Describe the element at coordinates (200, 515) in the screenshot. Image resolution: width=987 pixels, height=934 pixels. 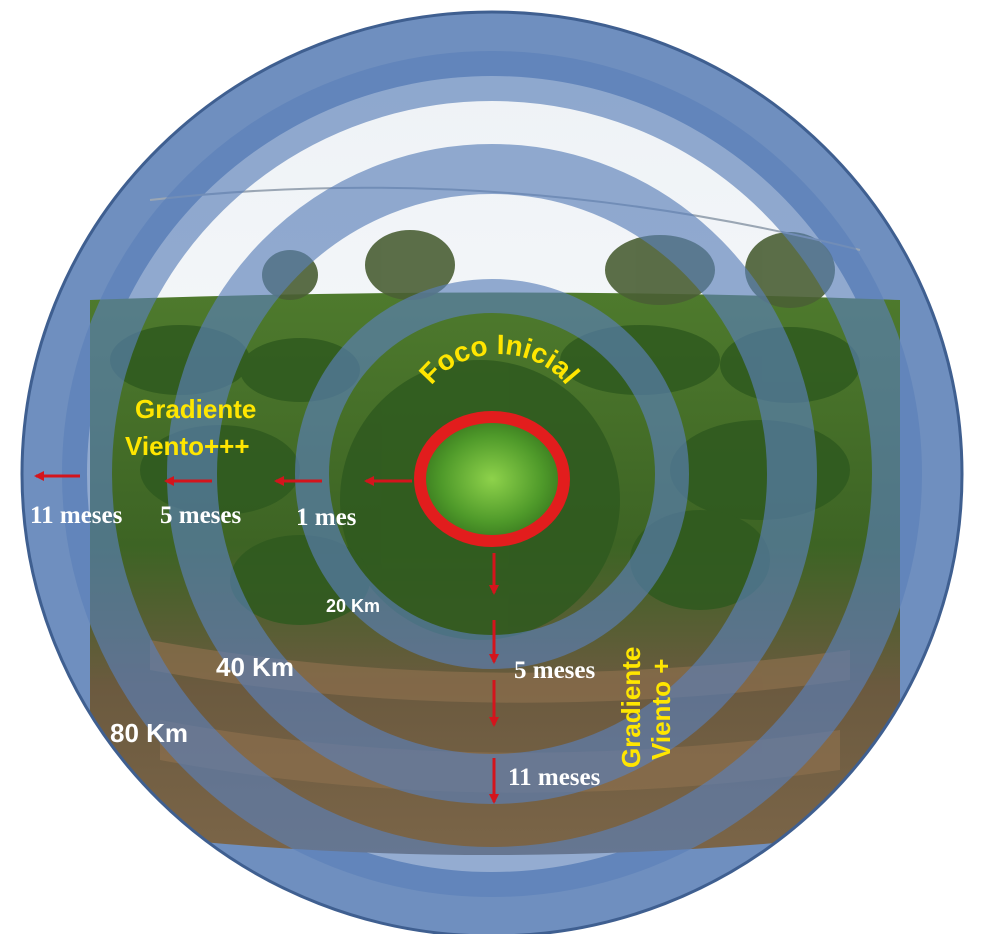
I see `time-west-5: 5 meses` at that location.